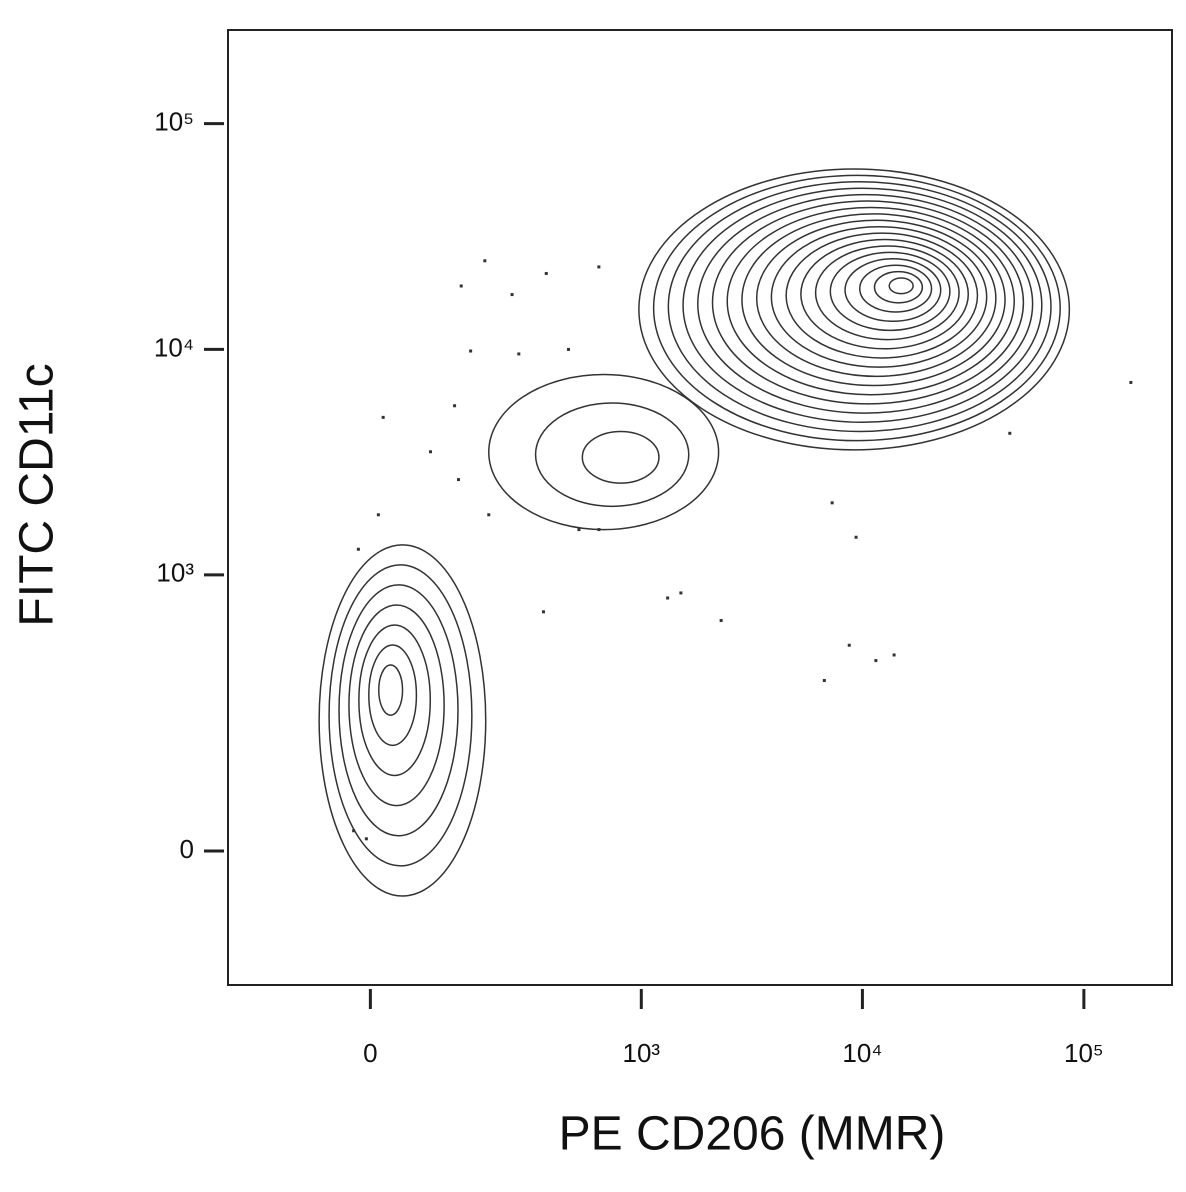 The image size is (1186, 1192). What do you see at coordinates (642, 1053) in the screenshot?
I see `x-tick-label: 10³` at bounding box center [642, 1053].